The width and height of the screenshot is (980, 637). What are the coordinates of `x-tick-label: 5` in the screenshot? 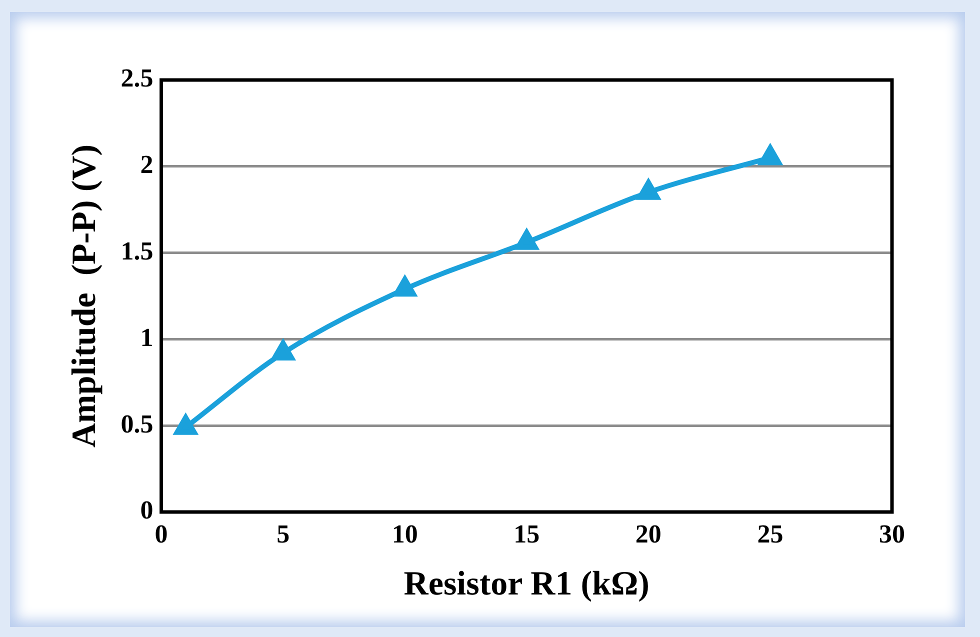 It's located at (283, 533).